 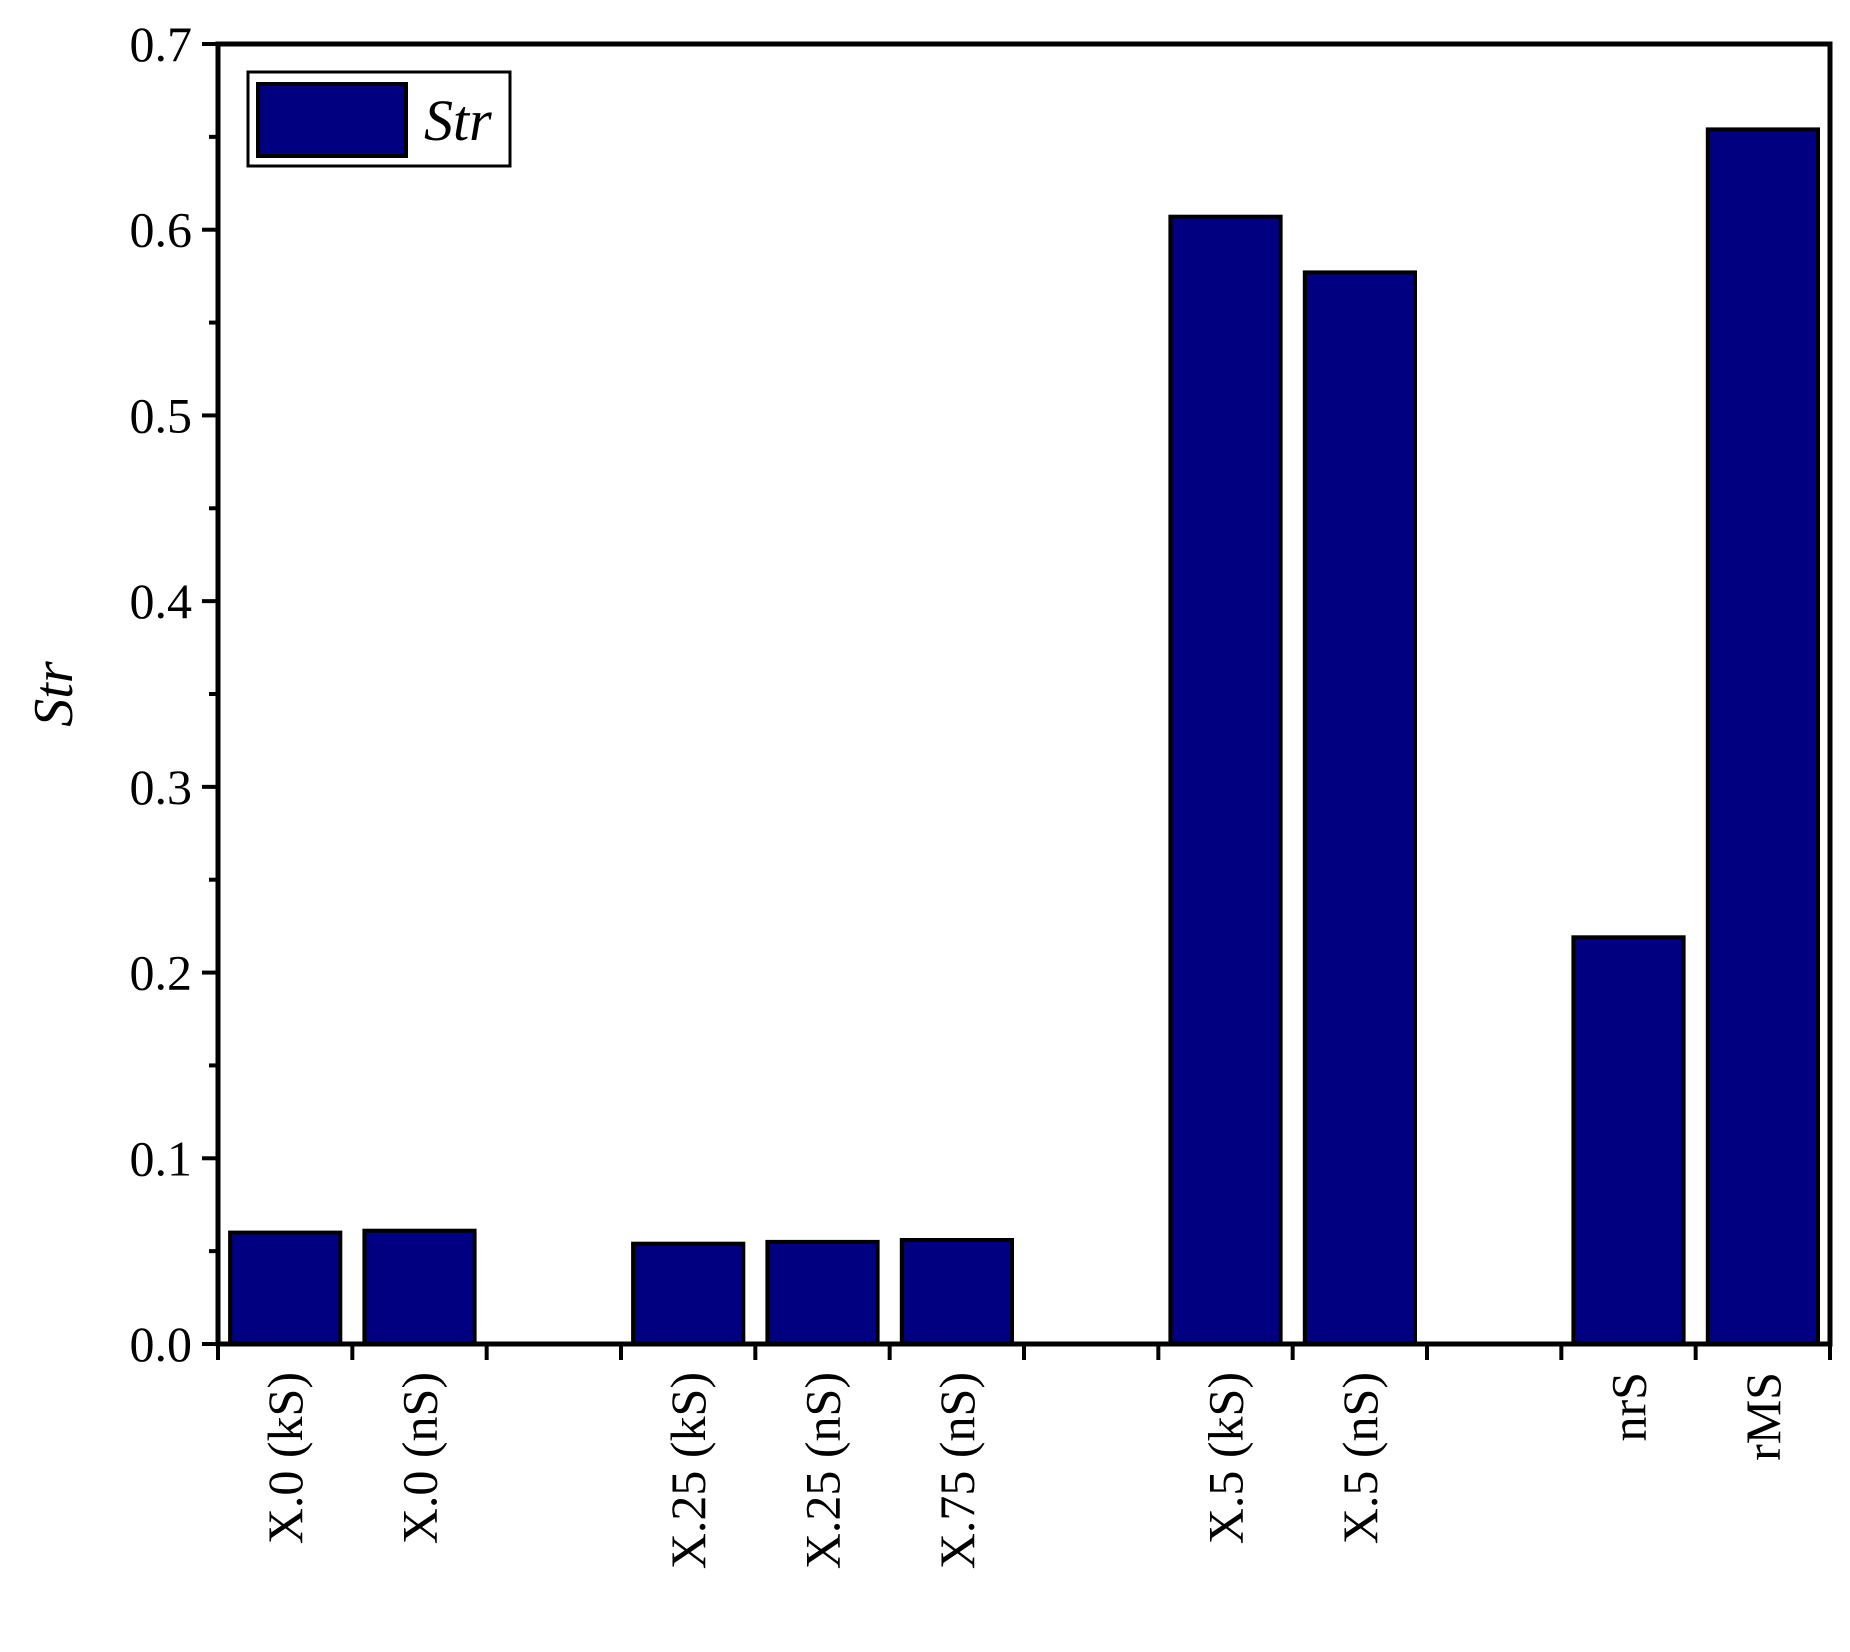 What do you see at coordinates (1360, 808) in the screenshot?
I see `bar-x-5-ns-` at bounding box center [1360, 808].